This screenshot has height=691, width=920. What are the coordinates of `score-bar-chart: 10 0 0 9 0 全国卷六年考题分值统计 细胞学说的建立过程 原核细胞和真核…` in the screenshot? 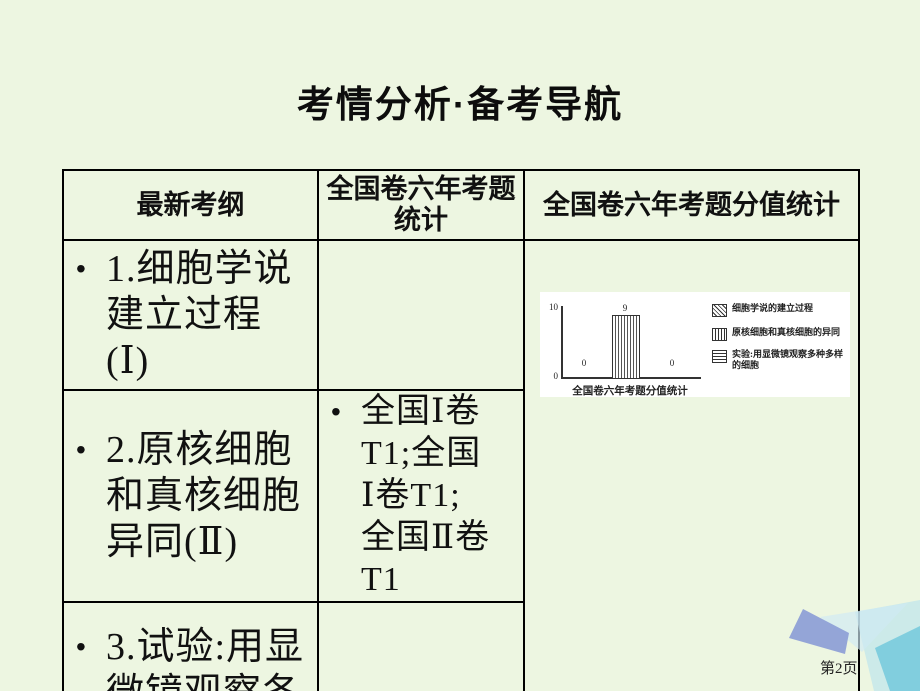 It's located at (695, 344).